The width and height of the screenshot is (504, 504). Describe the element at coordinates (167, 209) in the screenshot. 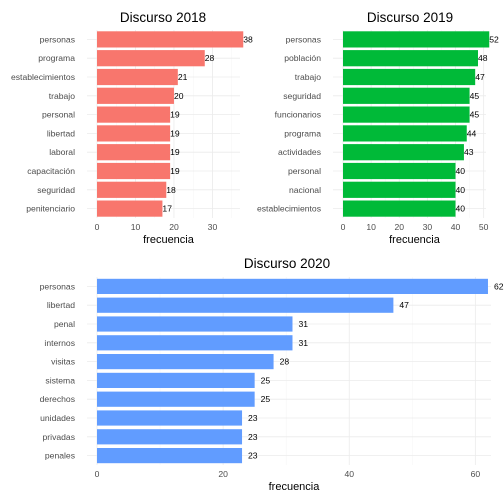

I see `data-label: 17` at that location.